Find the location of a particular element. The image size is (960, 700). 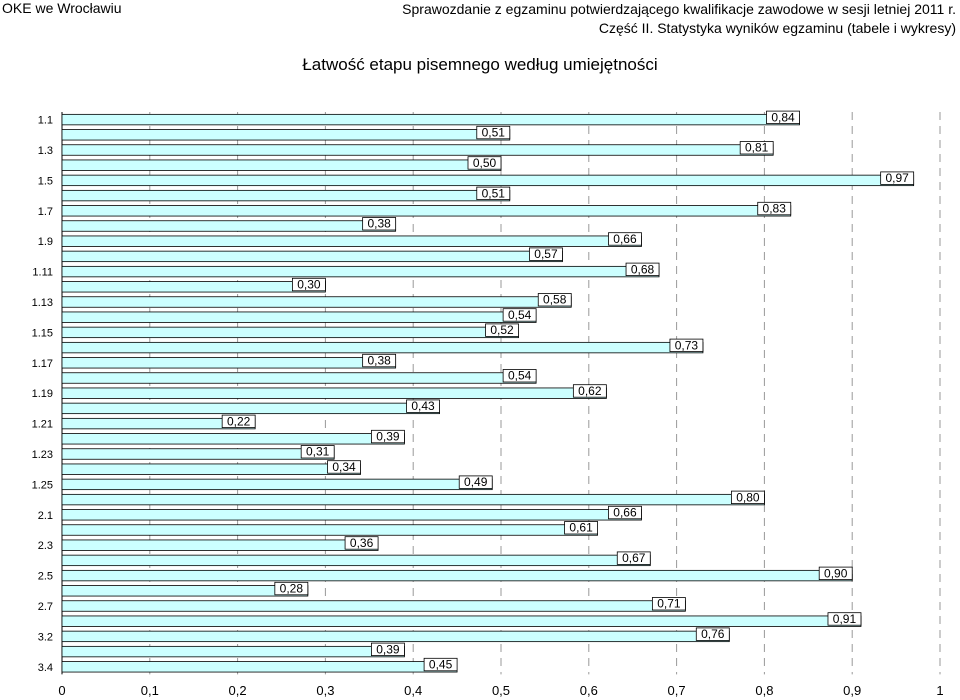

value-label: 0,91 is located at coordinates (845, 619).